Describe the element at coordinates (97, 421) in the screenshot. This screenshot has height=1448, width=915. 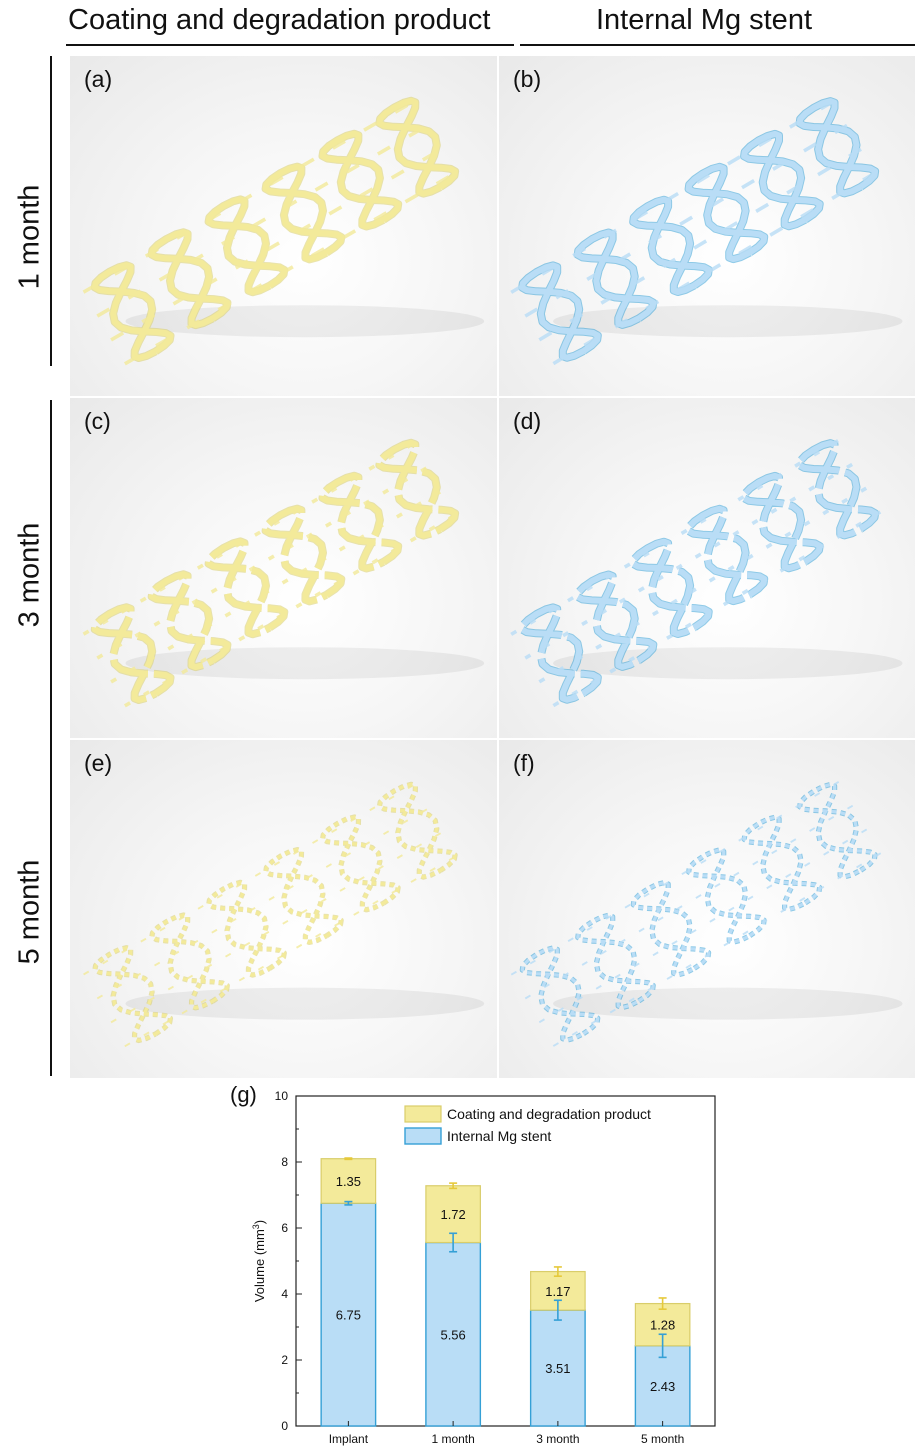
I see `panel-label-c: (c)` at that location.